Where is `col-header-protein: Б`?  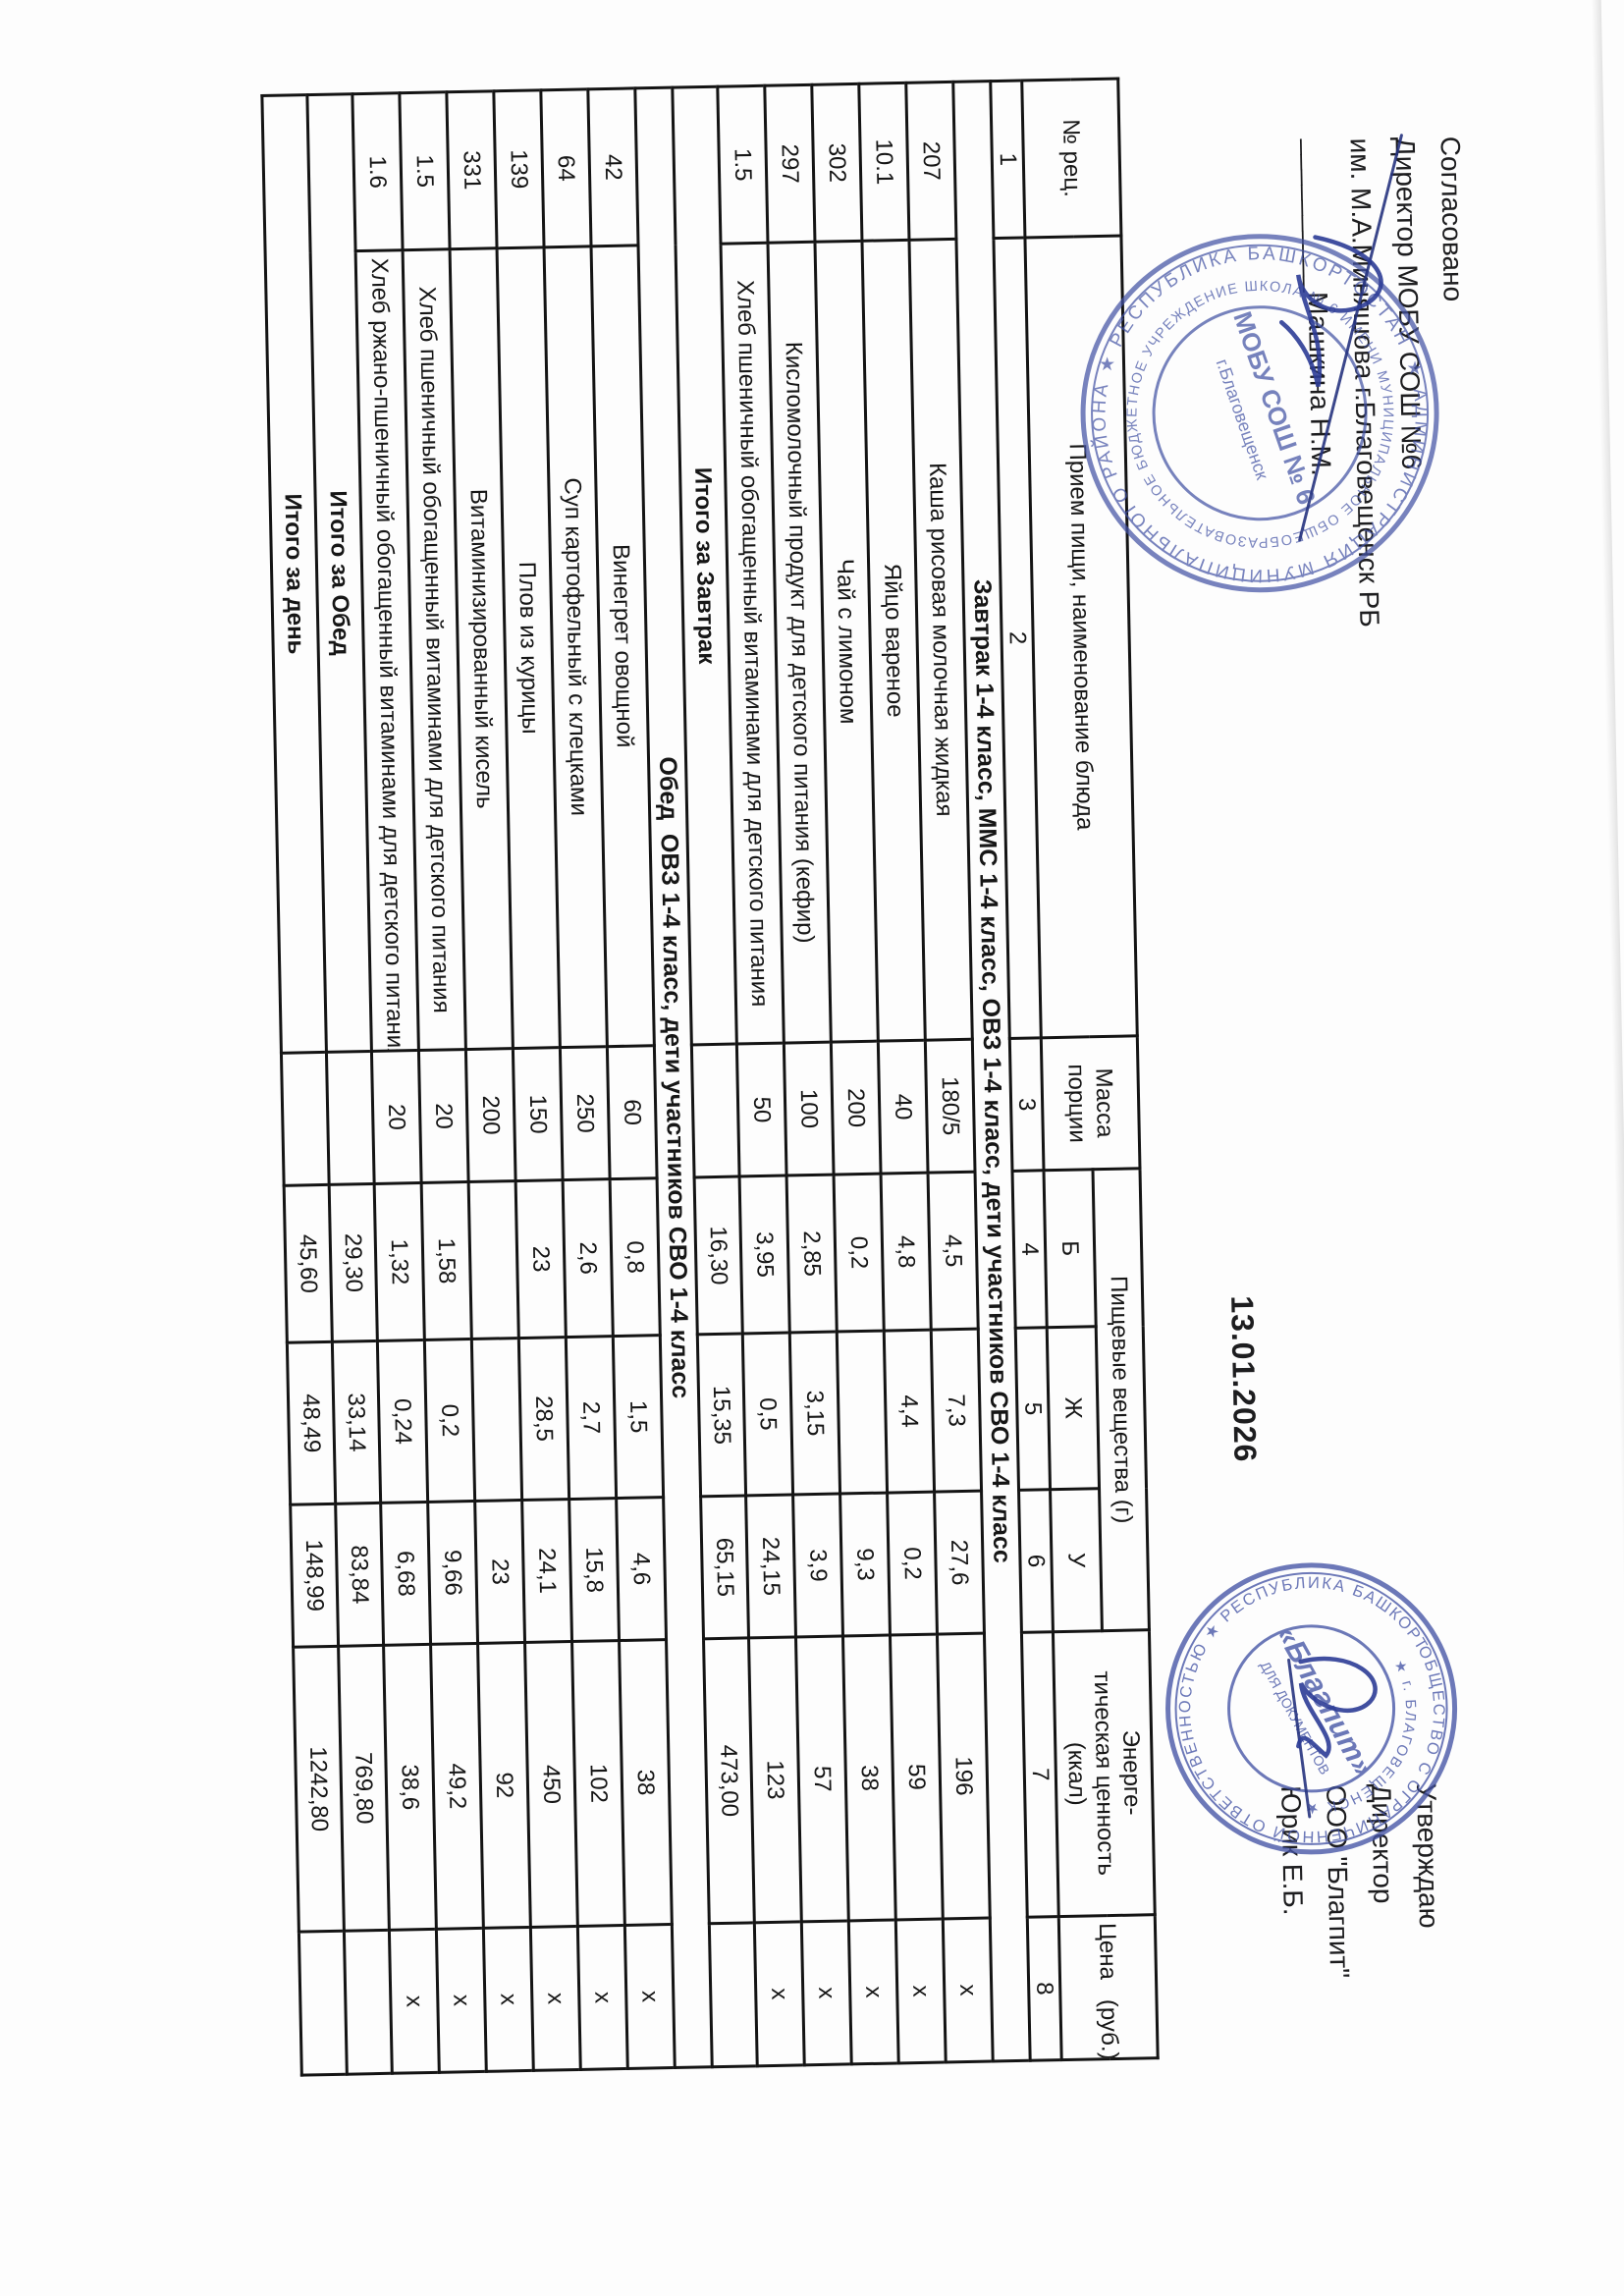
col-header-protein: Б is located at coordinates (1070, 1248).